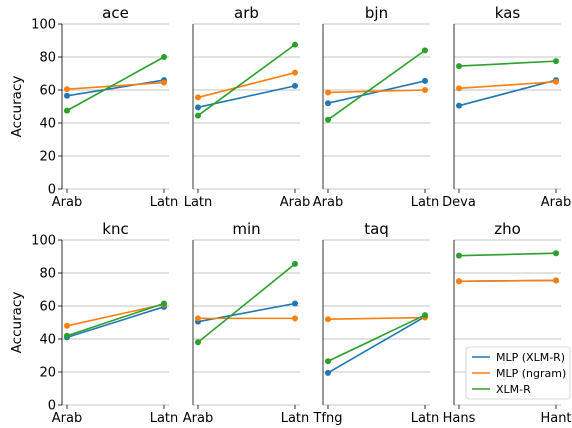 The width and height of the screenshot is (572, 428). Describe the element at coordinates (115, 229) in the screenshot. I see `panel-title: knc` at that location.